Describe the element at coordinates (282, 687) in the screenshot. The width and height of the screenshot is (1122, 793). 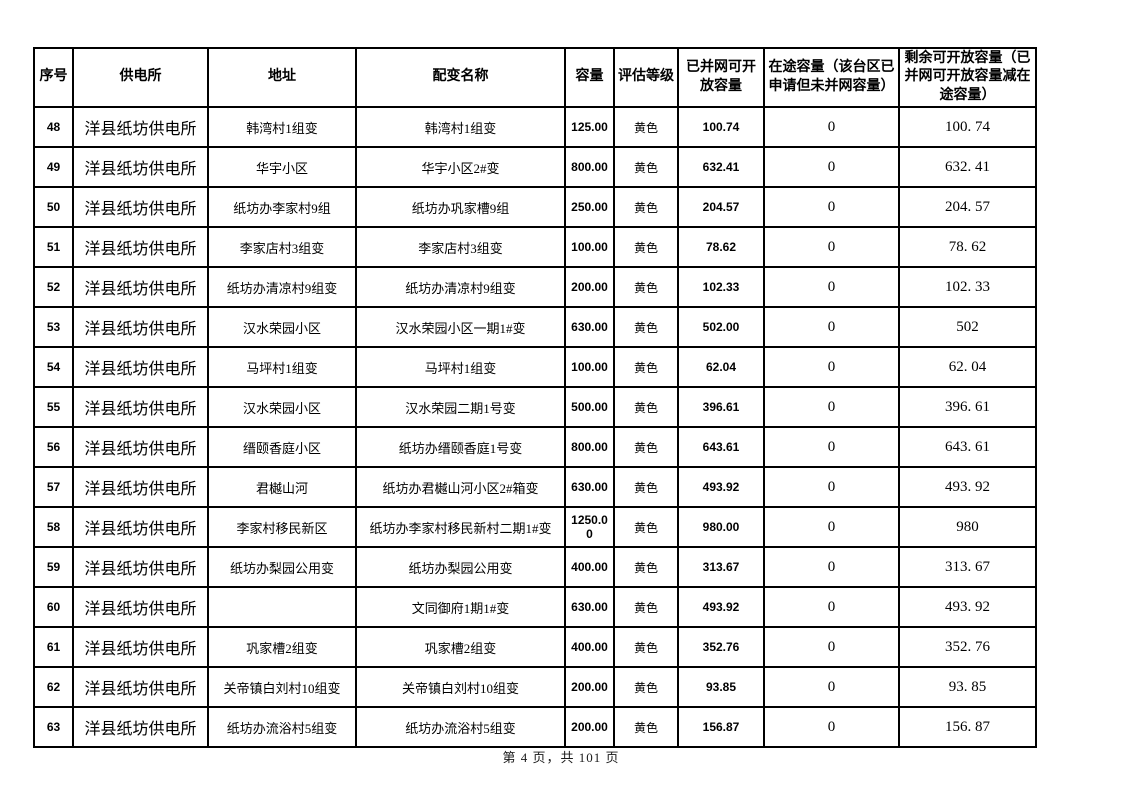
I see `cell-address: 关帝镇白刘村10组变` at that location.